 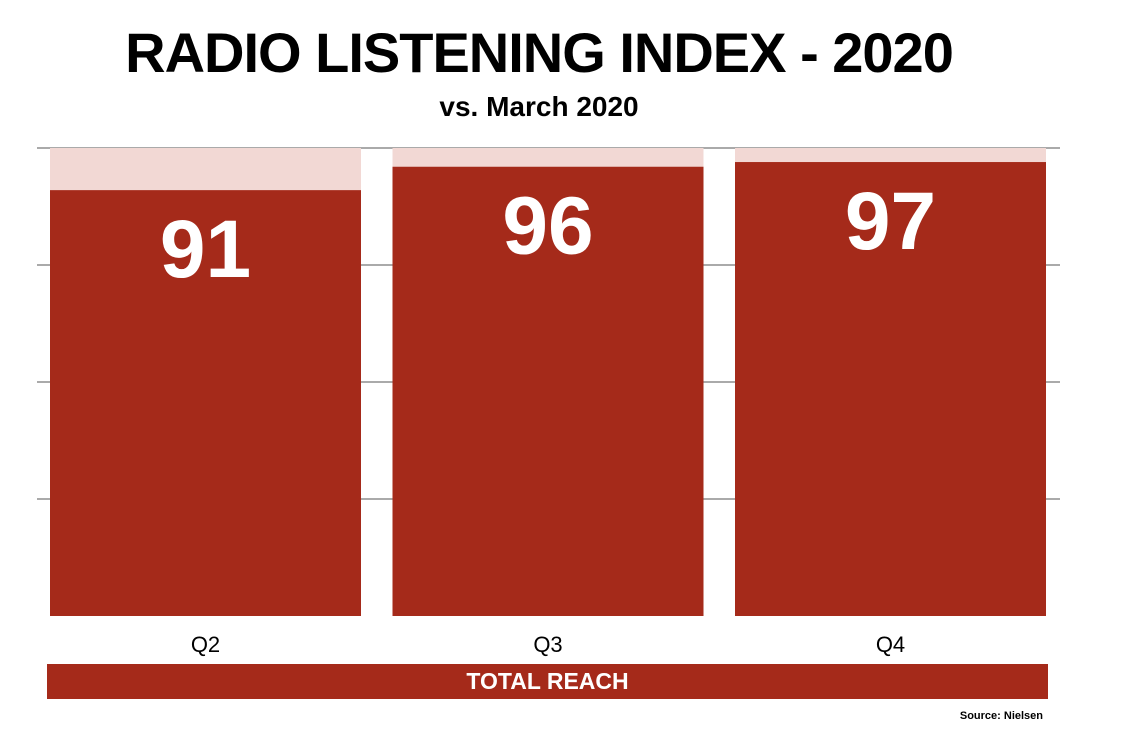 I want to click on chart-title: RADIO LISTENING INDEX - 2020, so click(x=539, y=52).